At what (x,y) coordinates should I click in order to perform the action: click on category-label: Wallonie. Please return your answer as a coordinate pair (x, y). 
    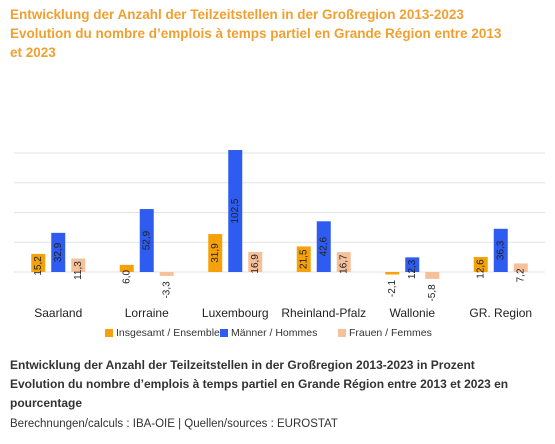
    Looking at the image, I should click on (412, 313).